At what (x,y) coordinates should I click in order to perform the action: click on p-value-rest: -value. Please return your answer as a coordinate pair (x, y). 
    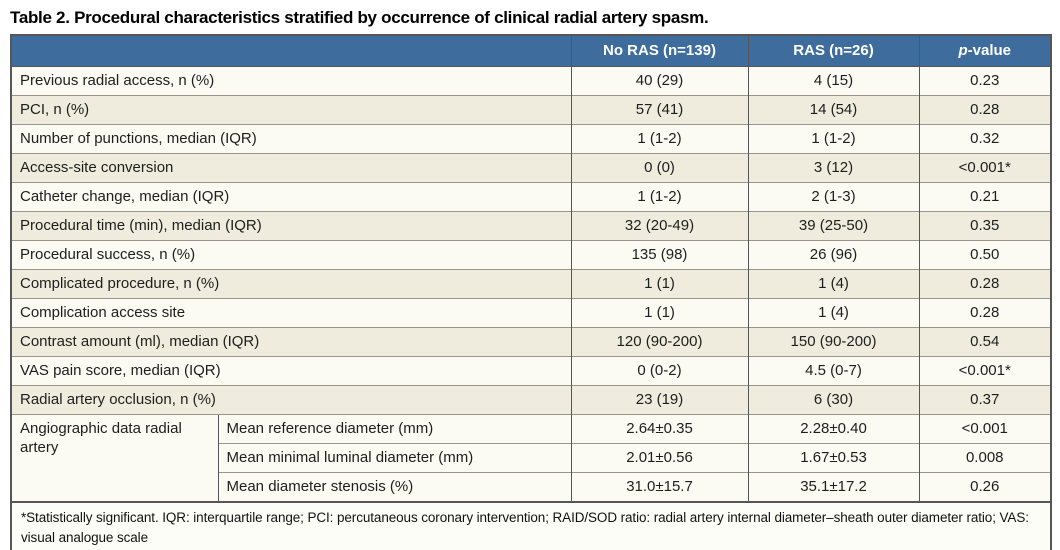
    Looking at the image, I should click on (989, 50).